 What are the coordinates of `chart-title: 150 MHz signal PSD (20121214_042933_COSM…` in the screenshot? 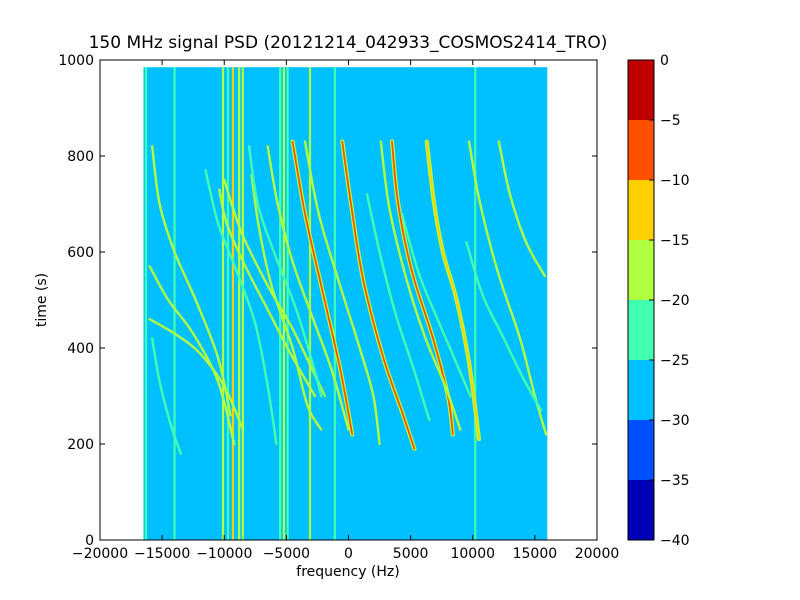 It's located at (348, 43).